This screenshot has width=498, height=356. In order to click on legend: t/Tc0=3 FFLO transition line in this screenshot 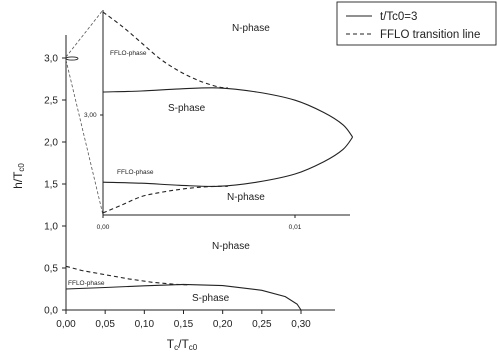, I will do `click(416, 23)`.